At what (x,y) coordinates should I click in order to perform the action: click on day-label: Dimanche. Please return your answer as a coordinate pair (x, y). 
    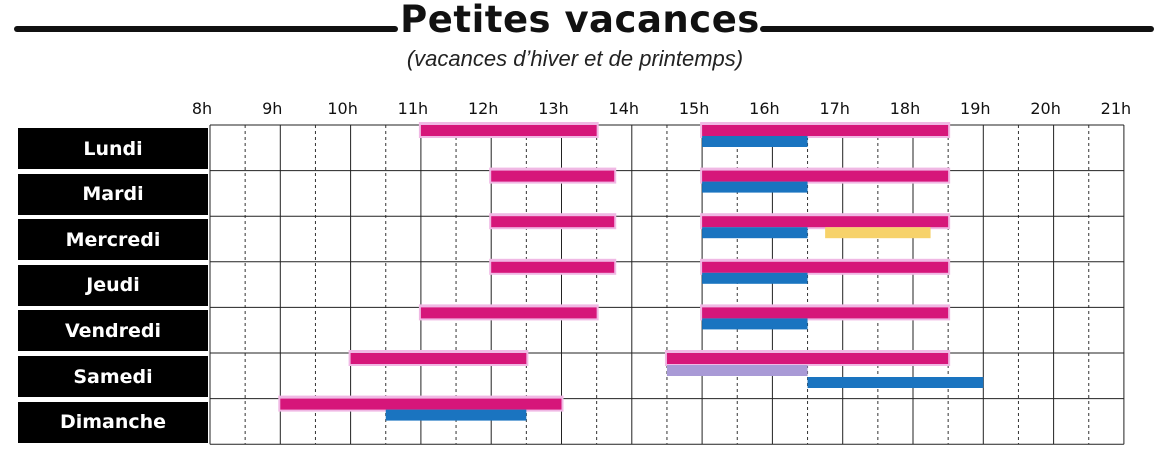
    Looking at the image, I should click on (113, 422).